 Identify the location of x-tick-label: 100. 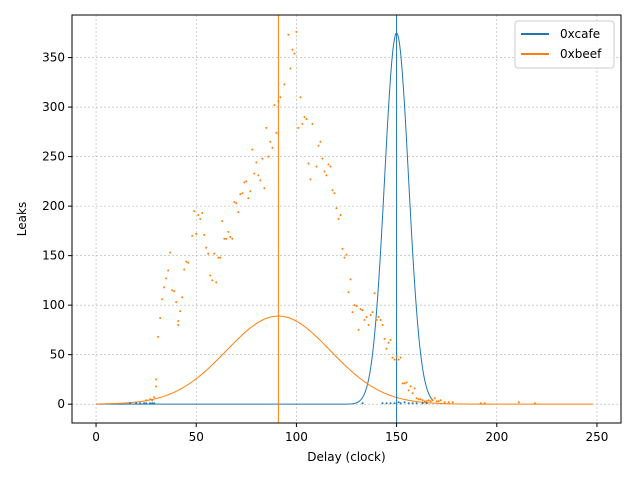
(296, 437).